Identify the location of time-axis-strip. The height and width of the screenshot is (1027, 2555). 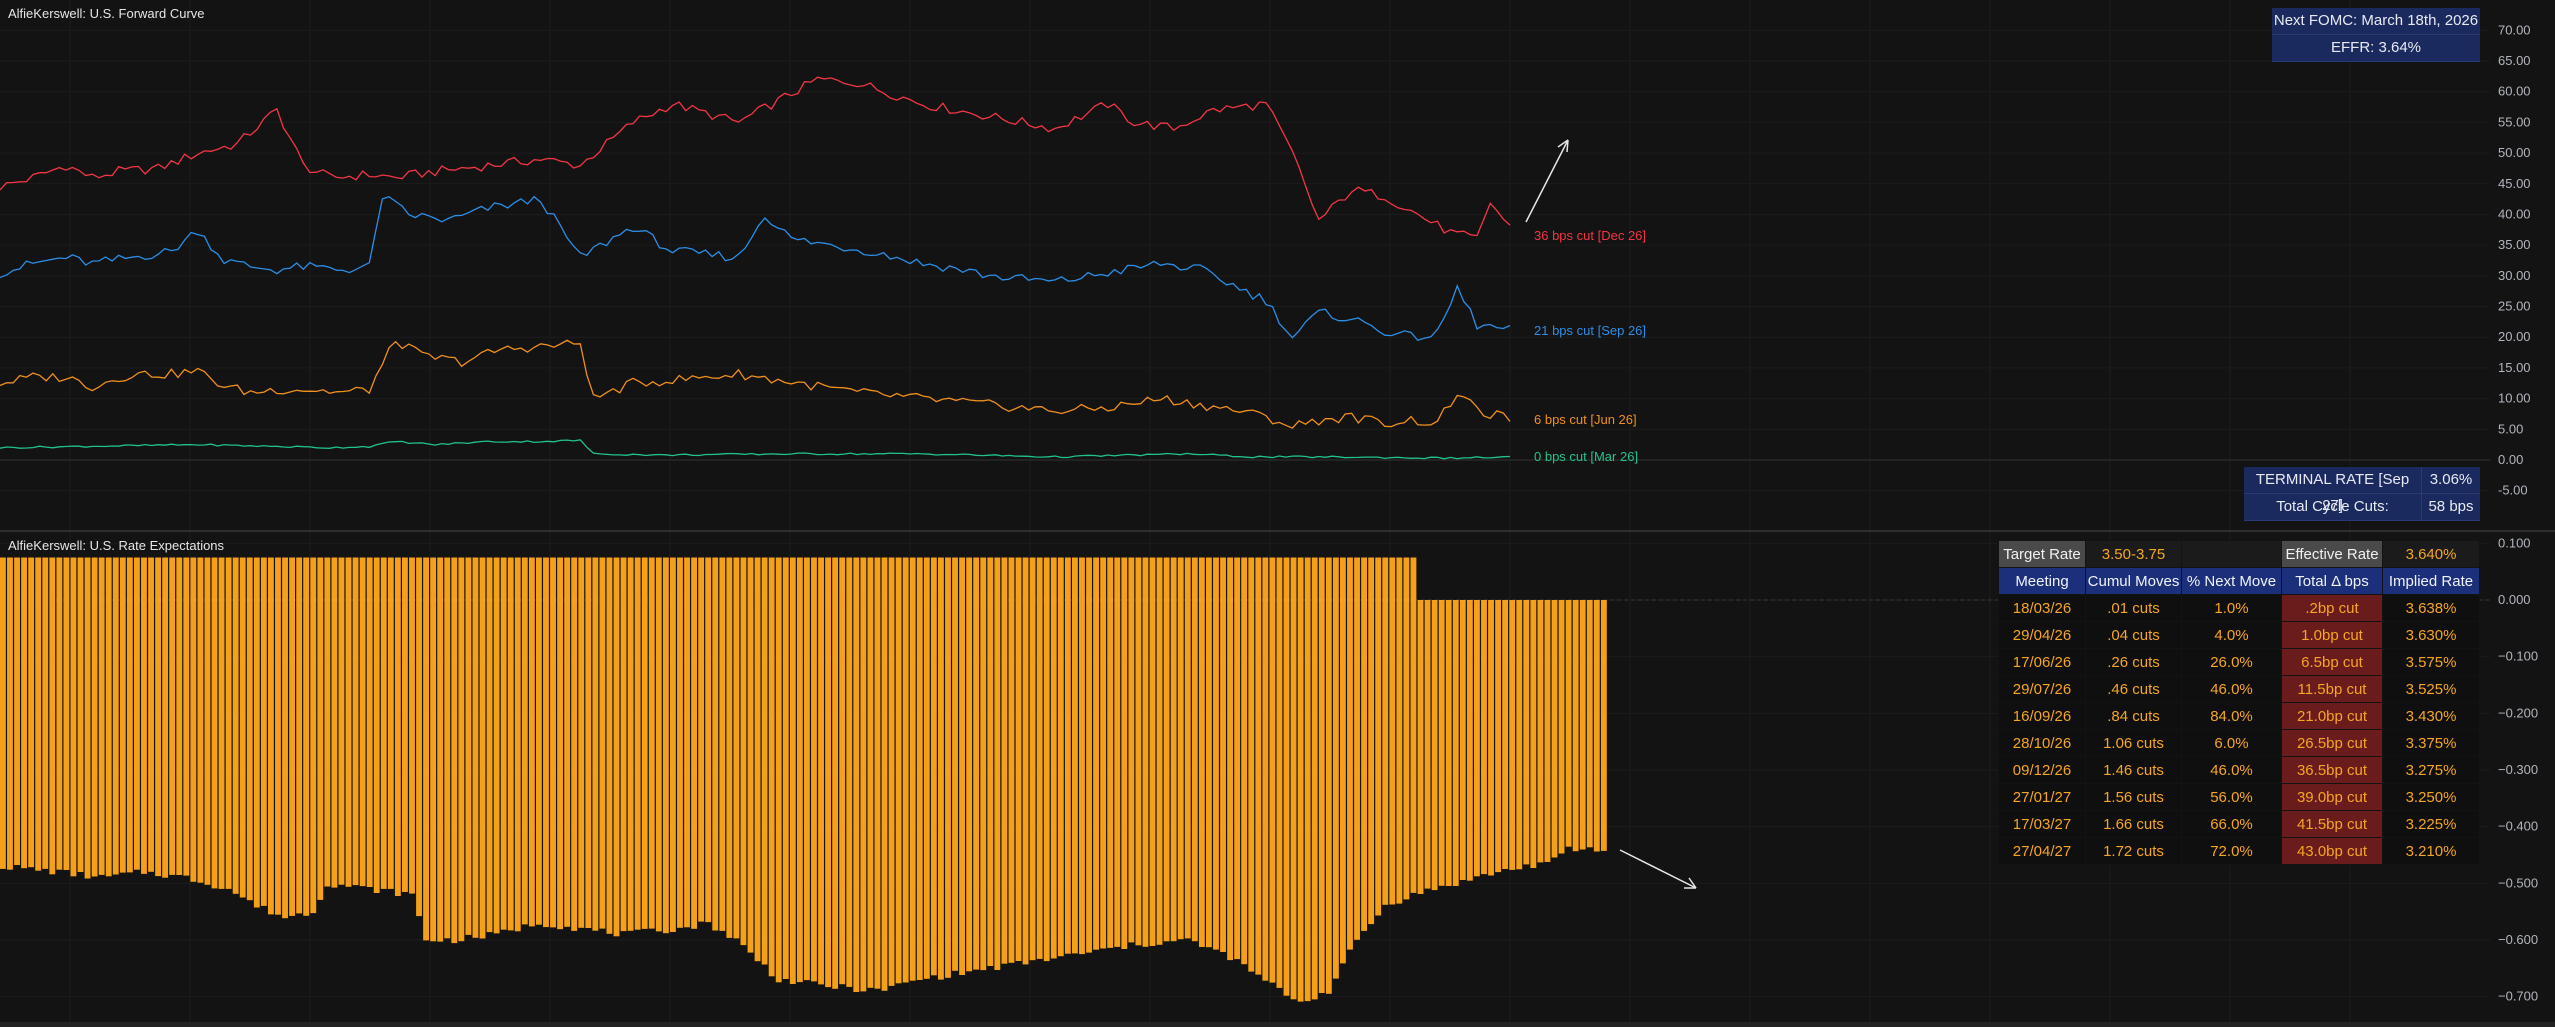
(1277, 1024).